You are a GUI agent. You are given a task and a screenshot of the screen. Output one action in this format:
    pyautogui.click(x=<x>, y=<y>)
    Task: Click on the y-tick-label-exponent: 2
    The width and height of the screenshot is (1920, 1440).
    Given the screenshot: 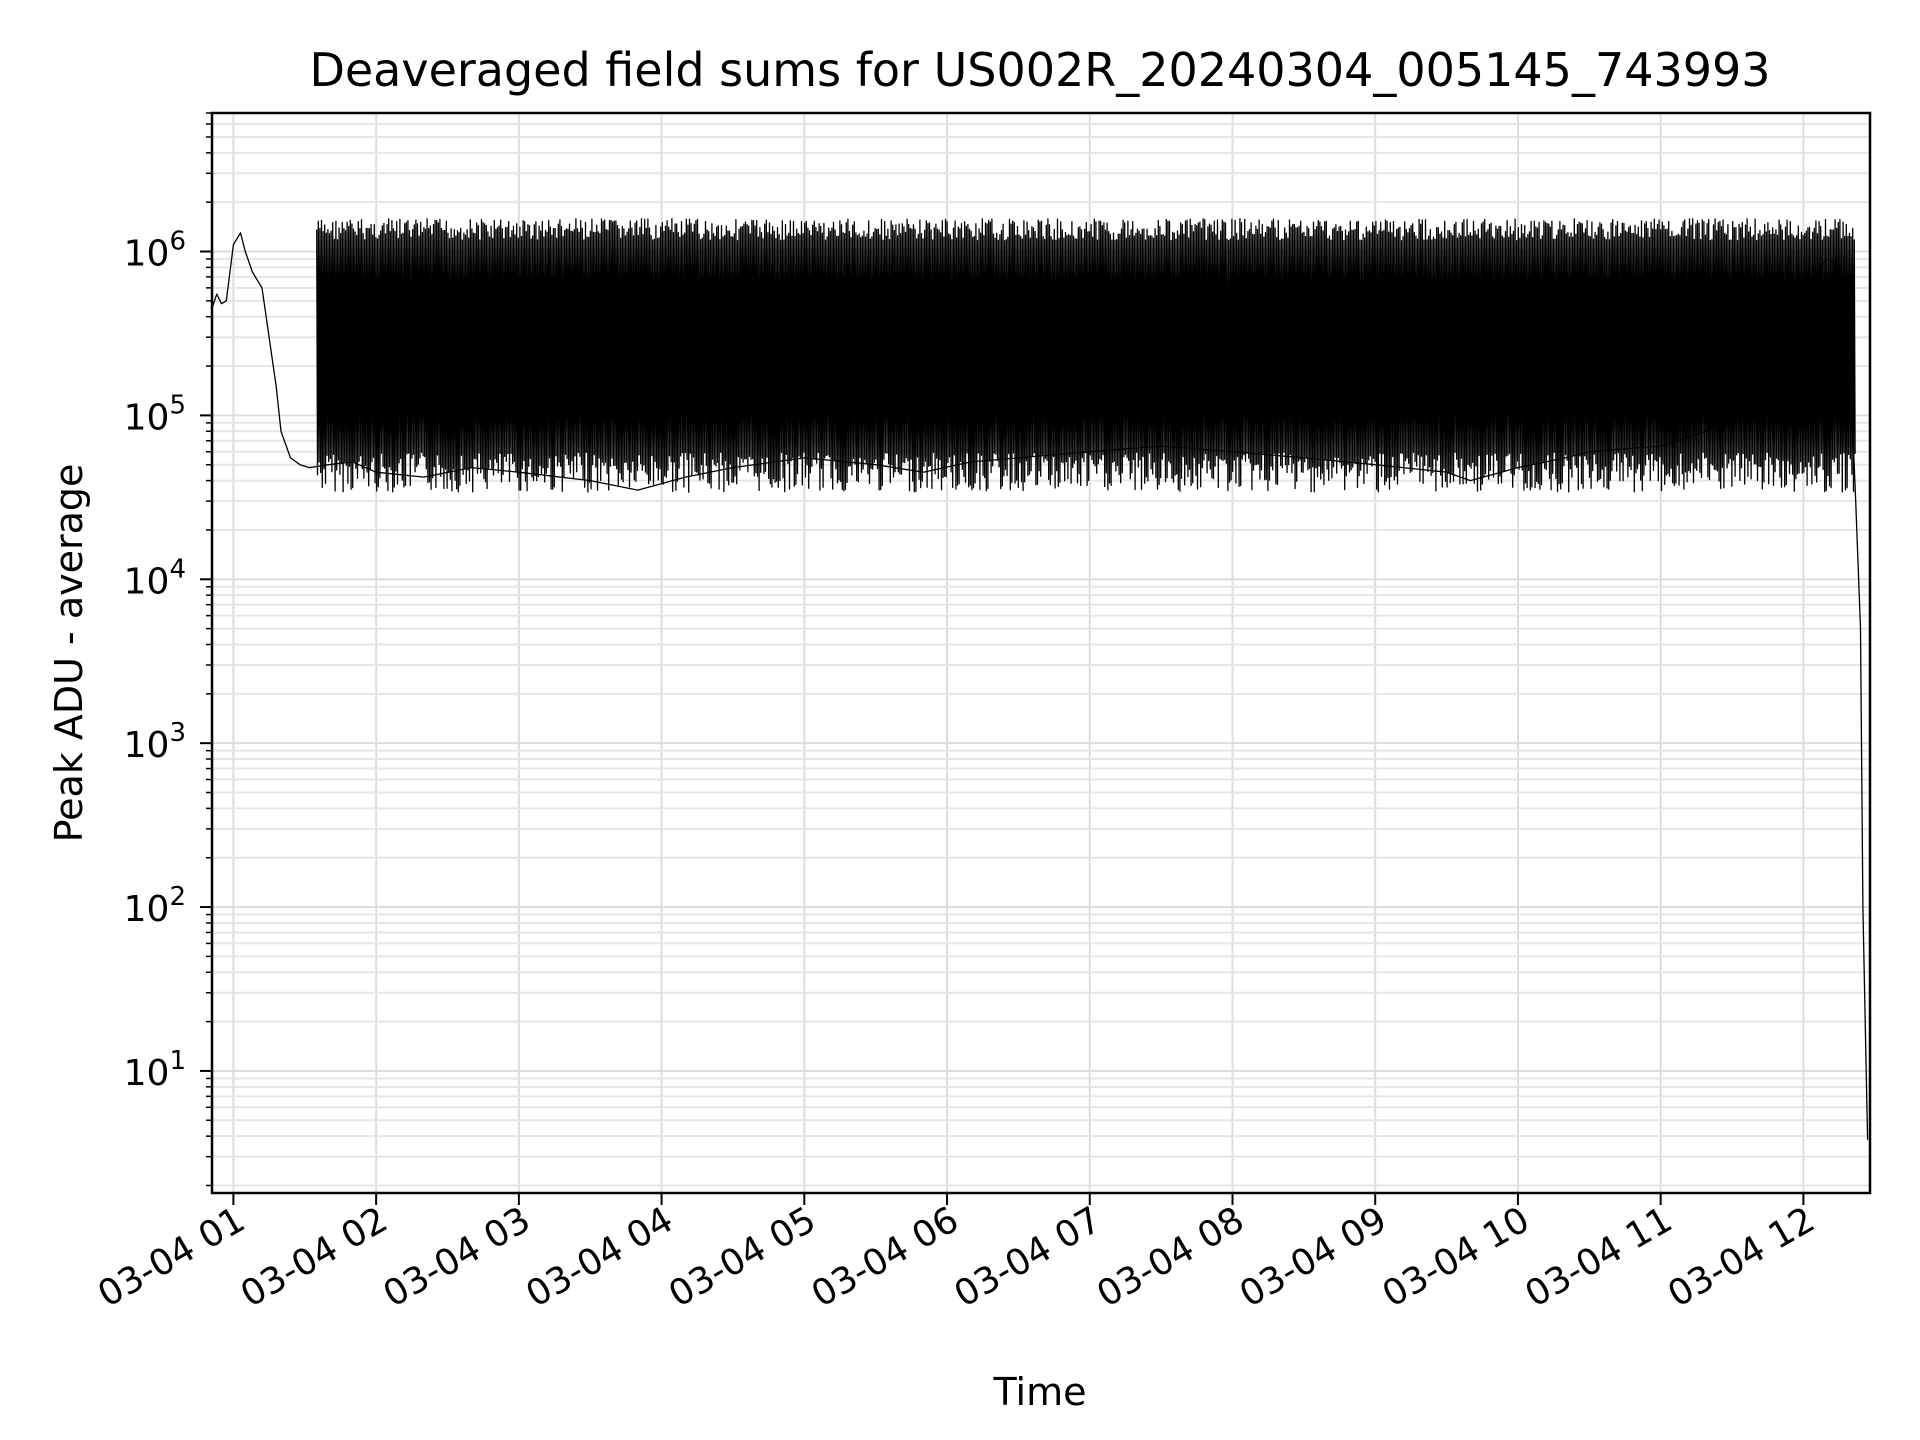 What is the action you would take?
    pyautogui.click(x=177, y=897)
    